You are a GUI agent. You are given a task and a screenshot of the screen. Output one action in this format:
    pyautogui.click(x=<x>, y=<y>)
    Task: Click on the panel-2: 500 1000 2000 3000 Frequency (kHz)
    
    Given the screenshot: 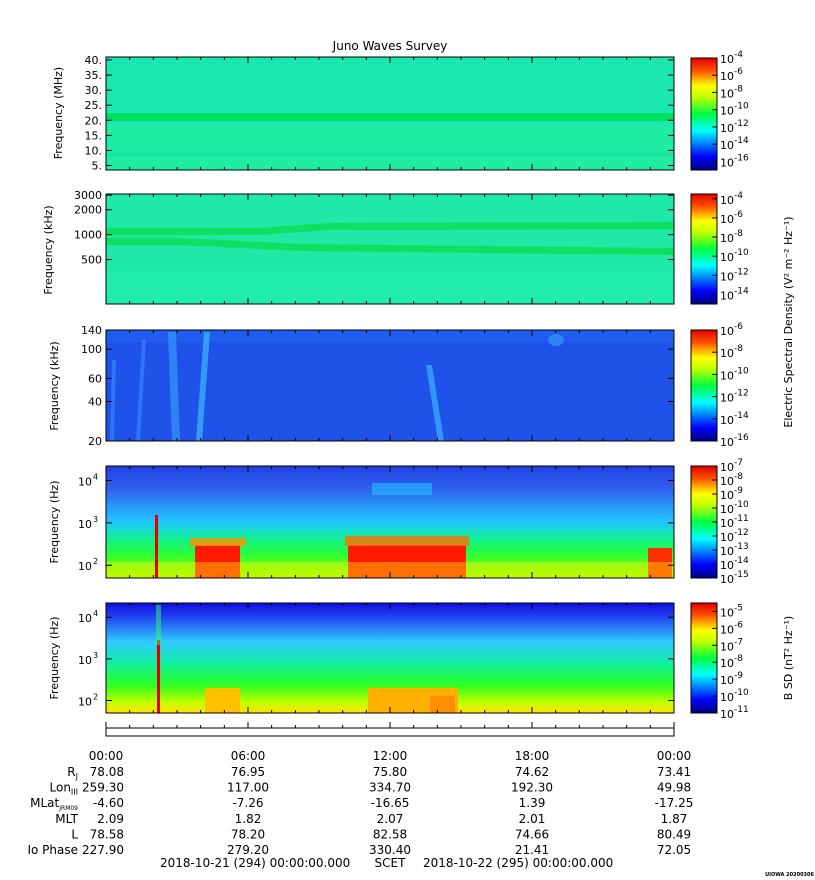 What is the action you would take?
    pyautogui.click(x=358, y=247)
    